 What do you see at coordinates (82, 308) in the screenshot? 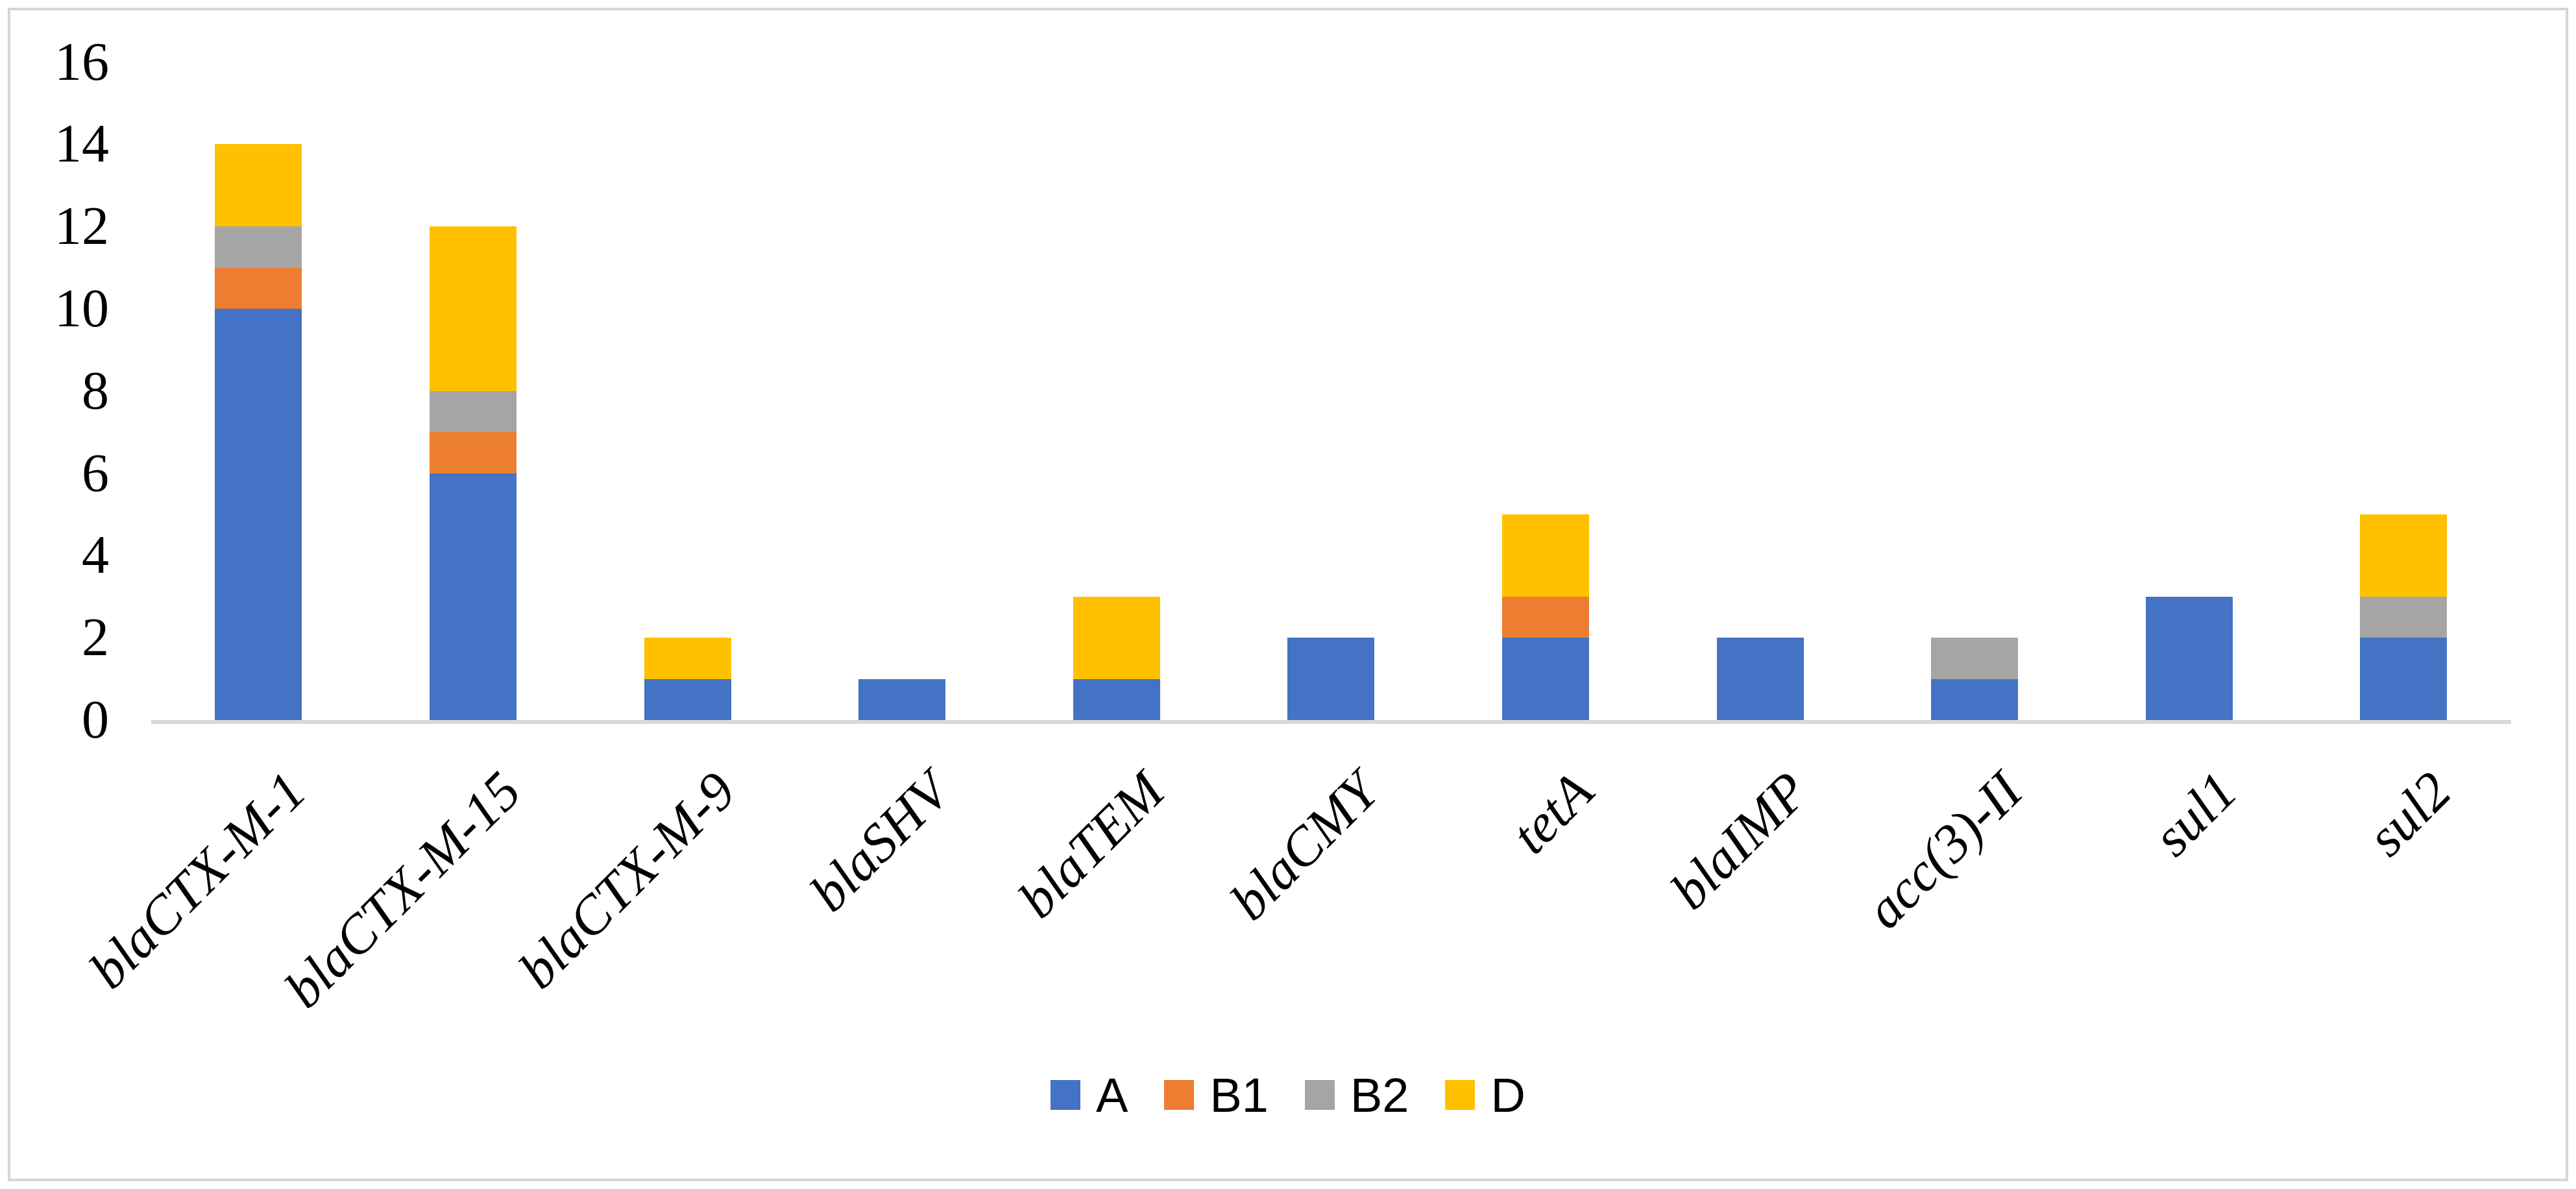
I see `y-tick-label: 10` at bounding box center [82, 308].